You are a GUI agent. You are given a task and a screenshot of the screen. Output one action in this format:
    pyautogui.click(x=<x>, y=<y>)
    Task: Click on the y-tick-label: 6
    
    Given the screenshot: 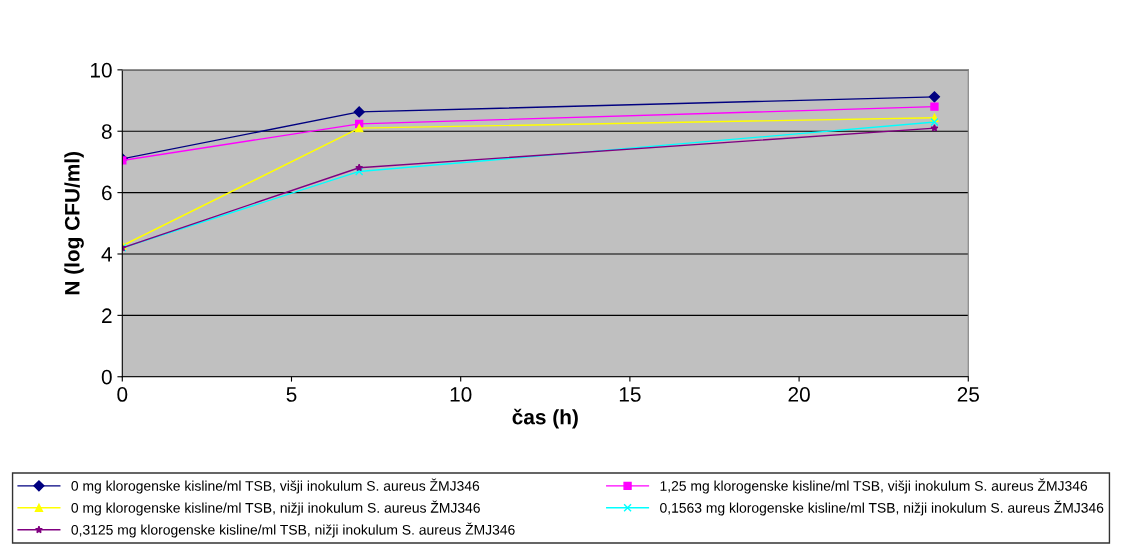 What is the action you would take?
    pyautogui.click(x=107, y=193)
    